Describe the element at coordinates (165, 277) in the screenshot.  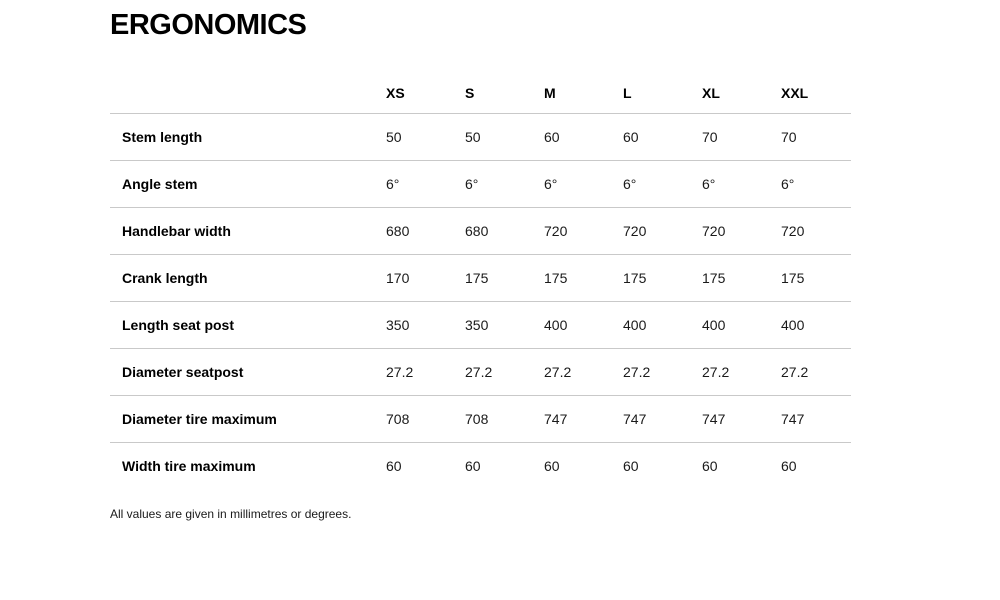
I see `row-label: Crank length` at that location.